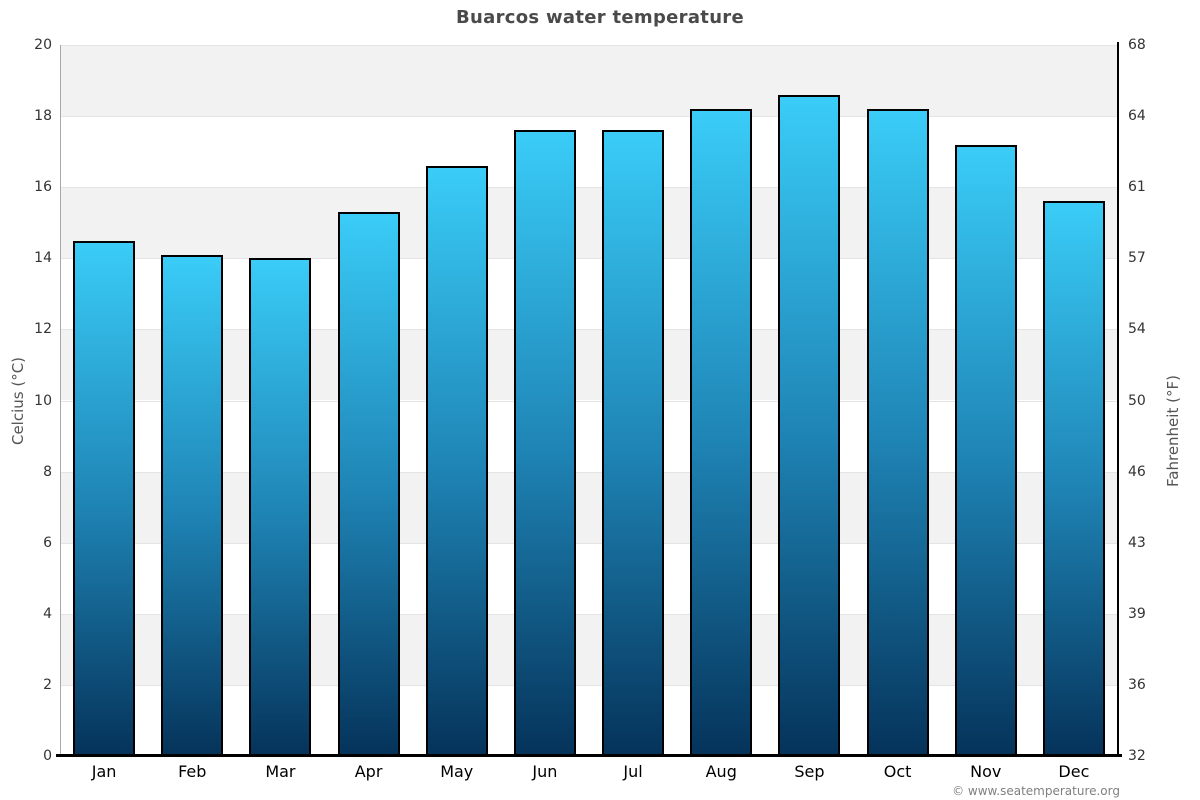 This screenshot has height=800, width=1200. What do you see at coordinates (1137, 116) in the screenshot?
I see `fahrenheit-tick-64: 64` at bounding box center [1137, 116].